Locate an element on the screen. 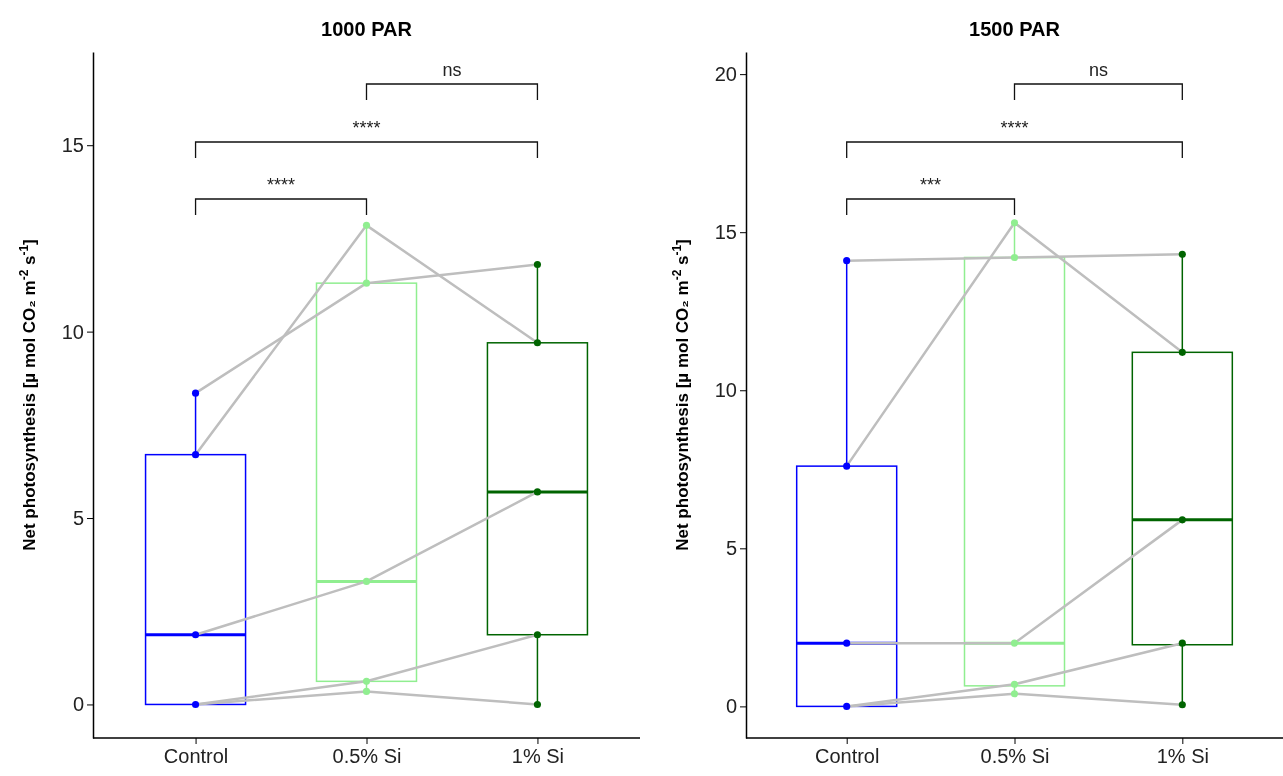 The image size is (1283, 776). annotation: *** is located at coordinates (931, 185).